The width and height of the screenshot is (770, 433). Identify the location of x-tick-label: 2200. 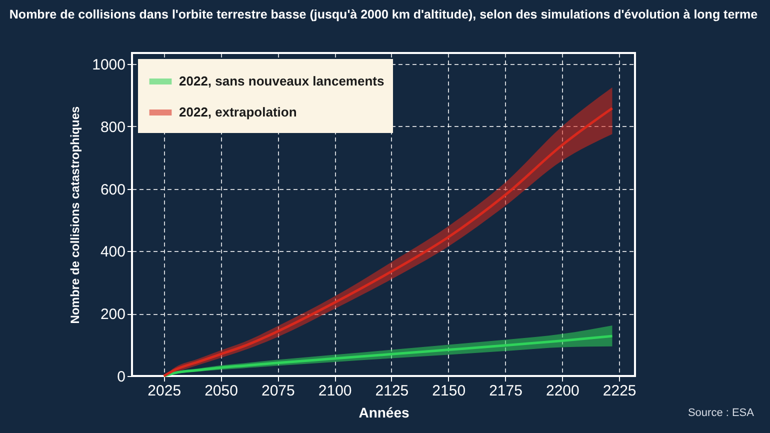
(563, 391).